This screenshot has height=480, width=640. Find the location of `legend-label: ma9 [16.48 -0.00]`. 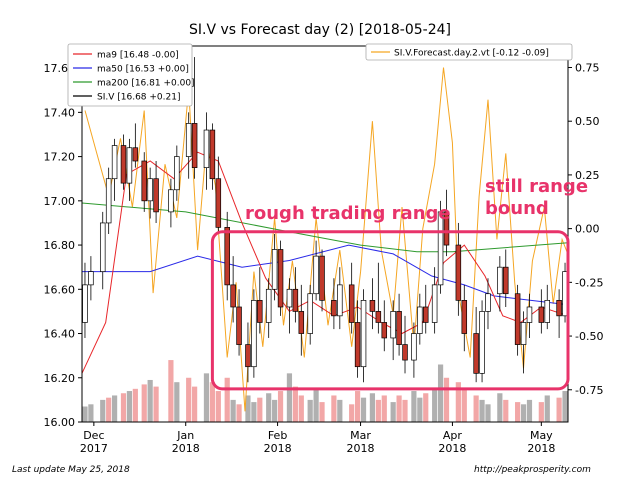

legend-label: ma9 [16.48 -0.00] is located at coordinates (138, 56).